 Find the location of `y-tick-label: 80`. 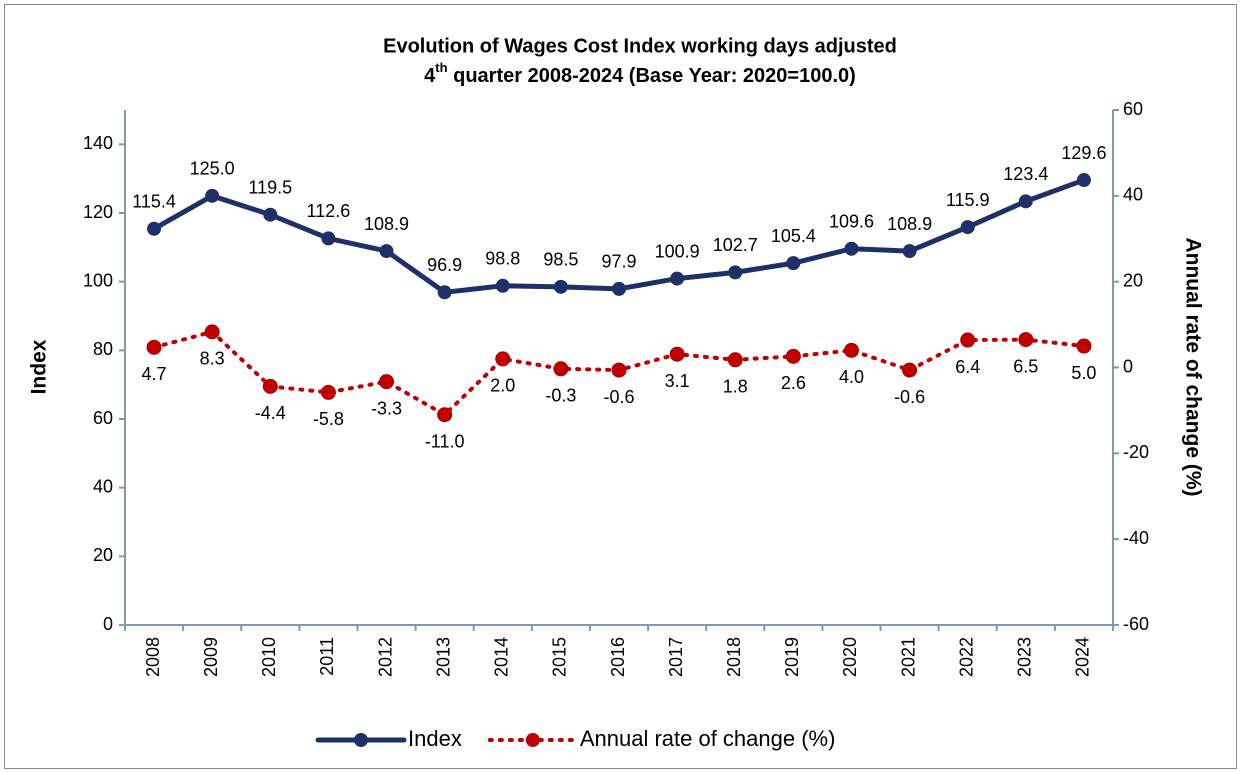

y-tick-label: 80 is located at coordinates (103, 349).